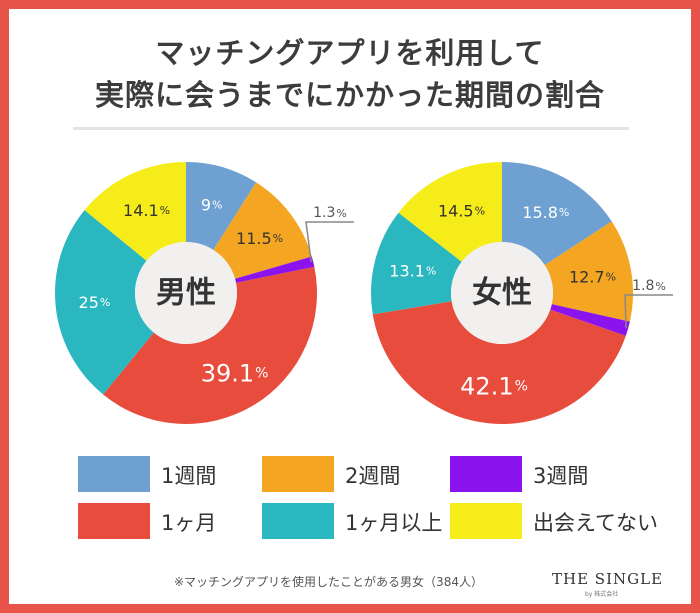 Image resolution: width=700 pixels, height=613 pixels. Describe the element at coordinates (561, 476) in the screenshot. I see `legend-label-3weeks: 3週間` at that location.